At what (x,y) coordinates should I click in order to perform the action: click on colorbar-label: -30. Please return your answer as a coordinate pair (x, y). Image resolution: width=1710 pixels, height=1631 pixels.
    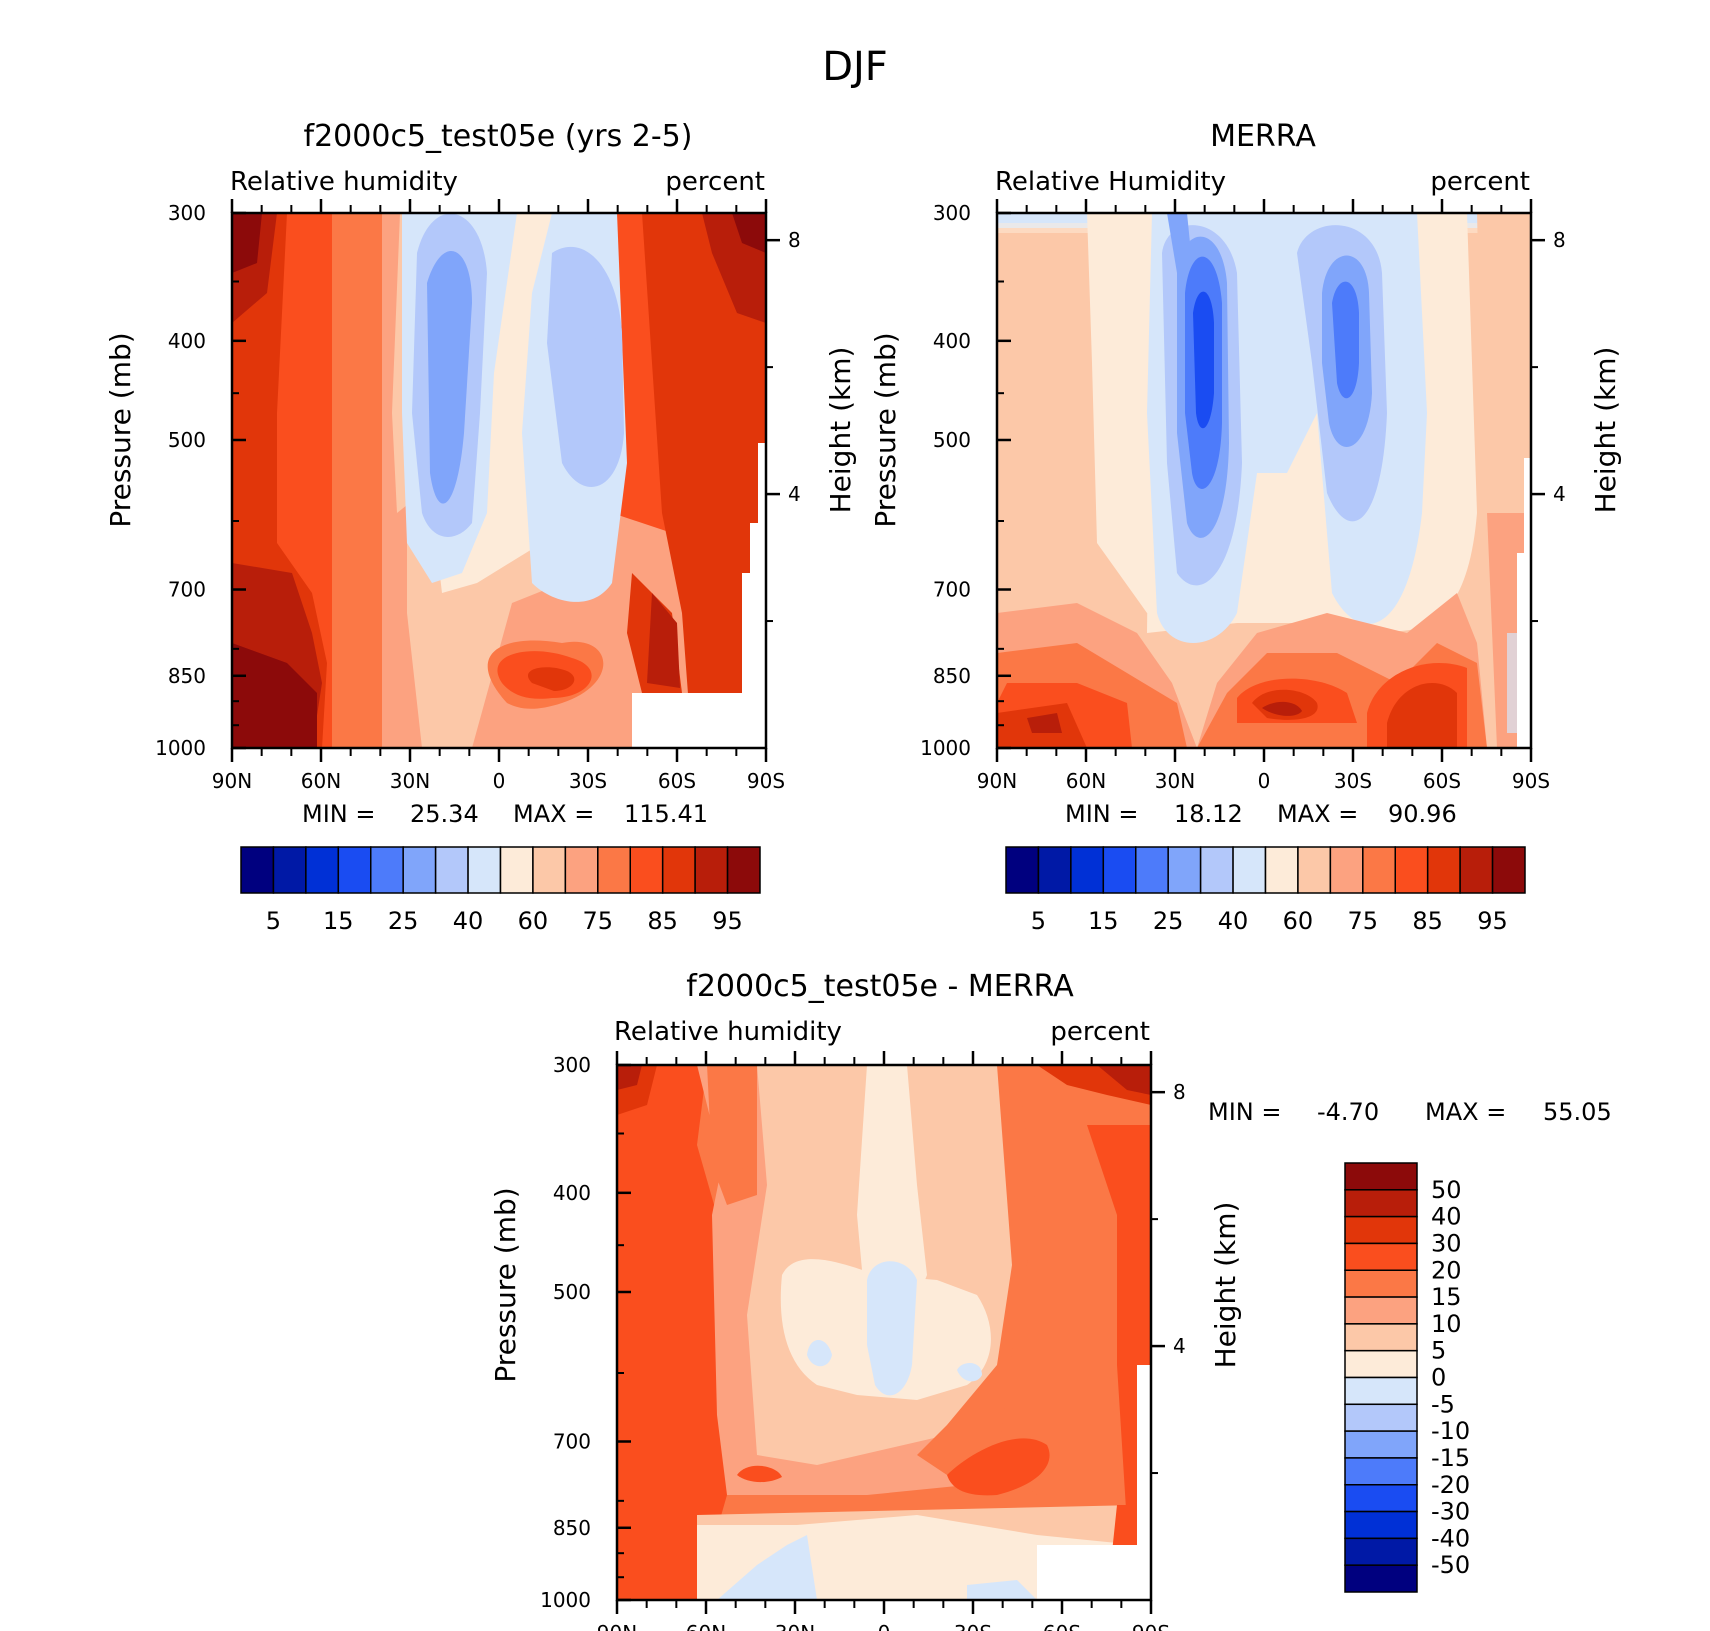
    Looking at the image, I should click on (1450, 1512).